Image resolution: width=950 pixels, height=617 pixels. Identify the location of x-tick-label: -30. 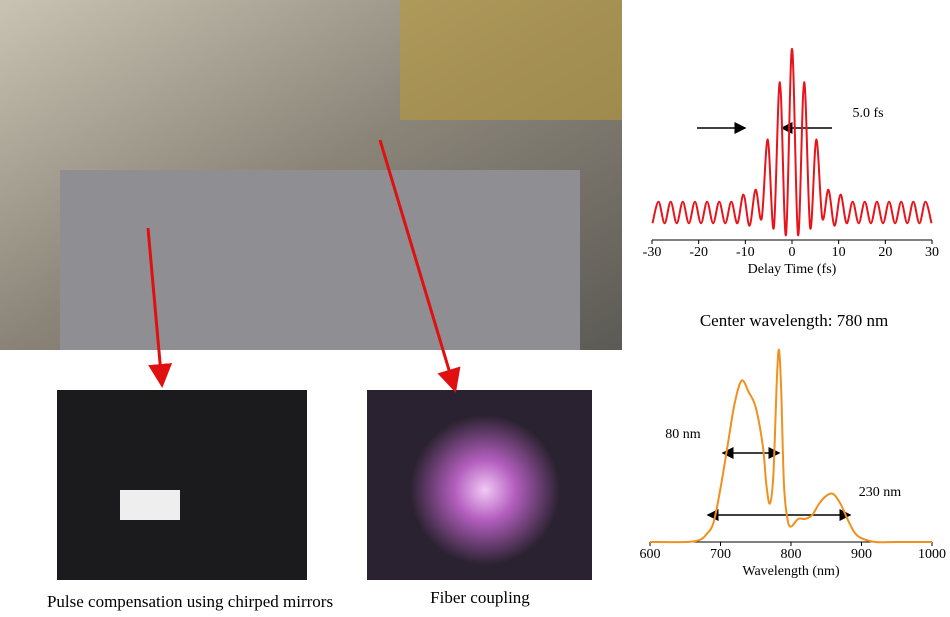
(652, 252).